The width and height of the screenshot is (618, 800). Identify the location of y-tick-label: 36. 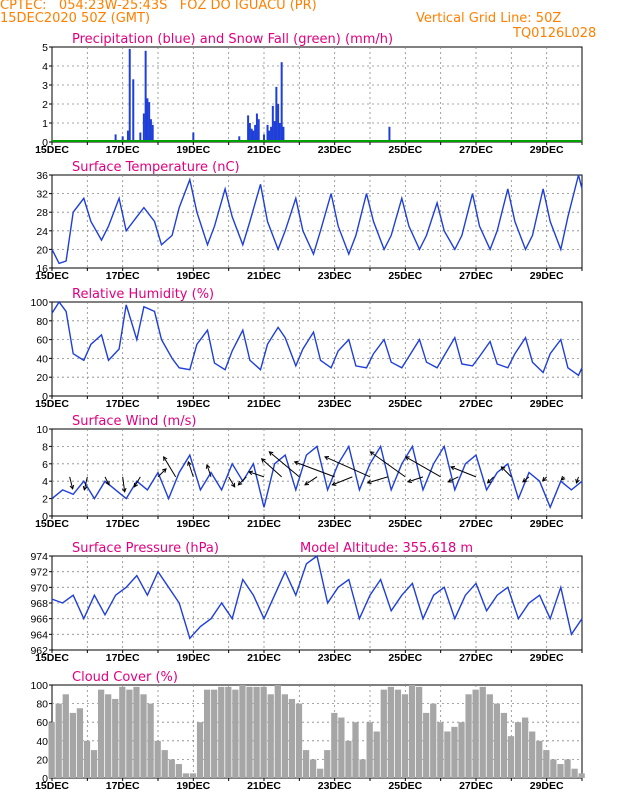
(42, 176).